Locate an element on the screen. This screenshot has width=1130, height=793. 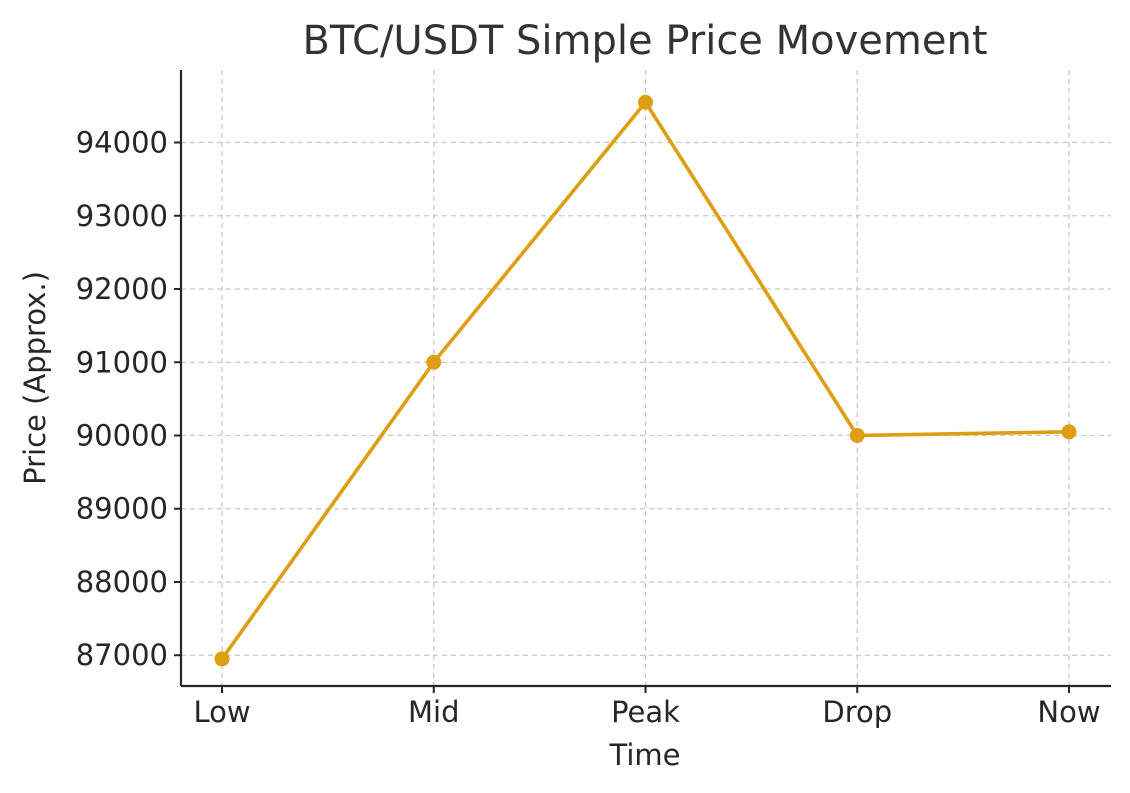
y-tick-label: 89000 is located at coordinates (122, 509).